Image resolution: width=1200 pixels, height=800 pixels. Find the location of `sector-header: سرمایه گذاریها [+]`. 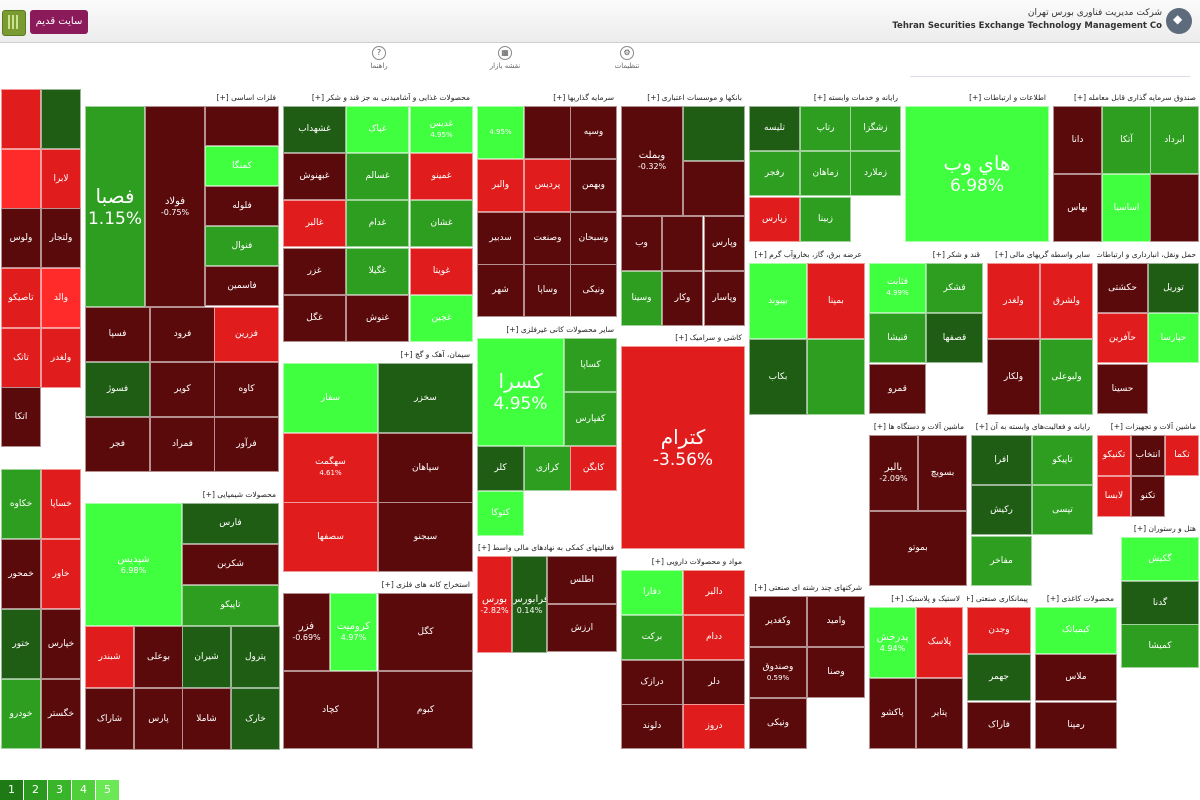

sector-header: سرمایه گذاریها [+] is located at coordinates (547, 98).